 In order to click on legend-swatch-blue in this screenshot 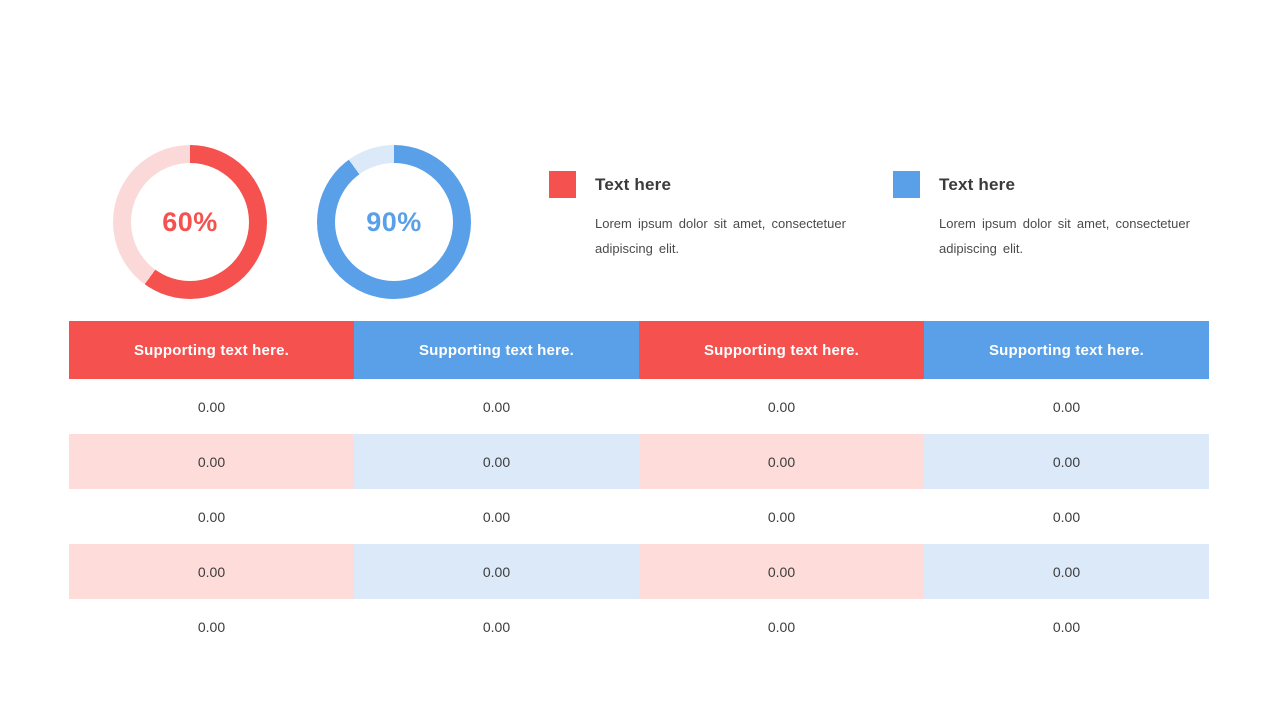, I will do `click(906, 184)`.